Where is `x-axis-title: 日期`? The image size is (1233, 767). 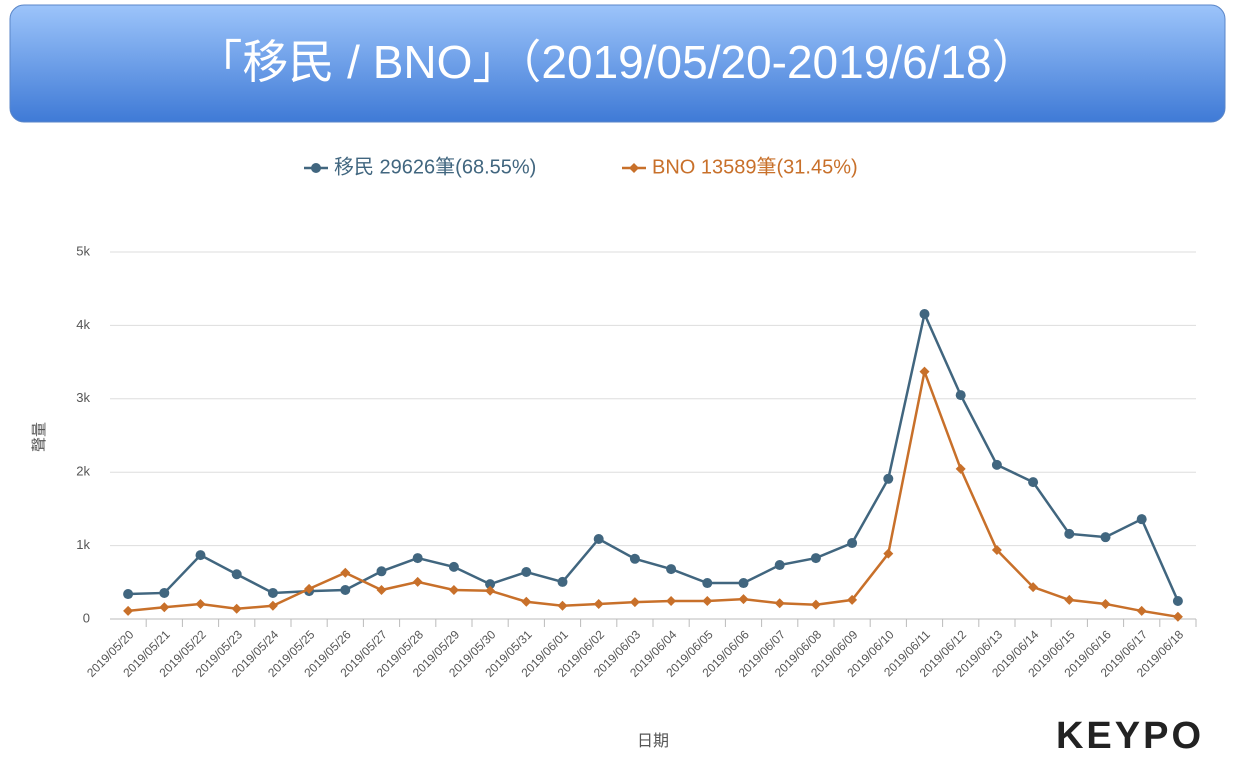
x-axis-title: 日期 is located at coordinates (653, 741).